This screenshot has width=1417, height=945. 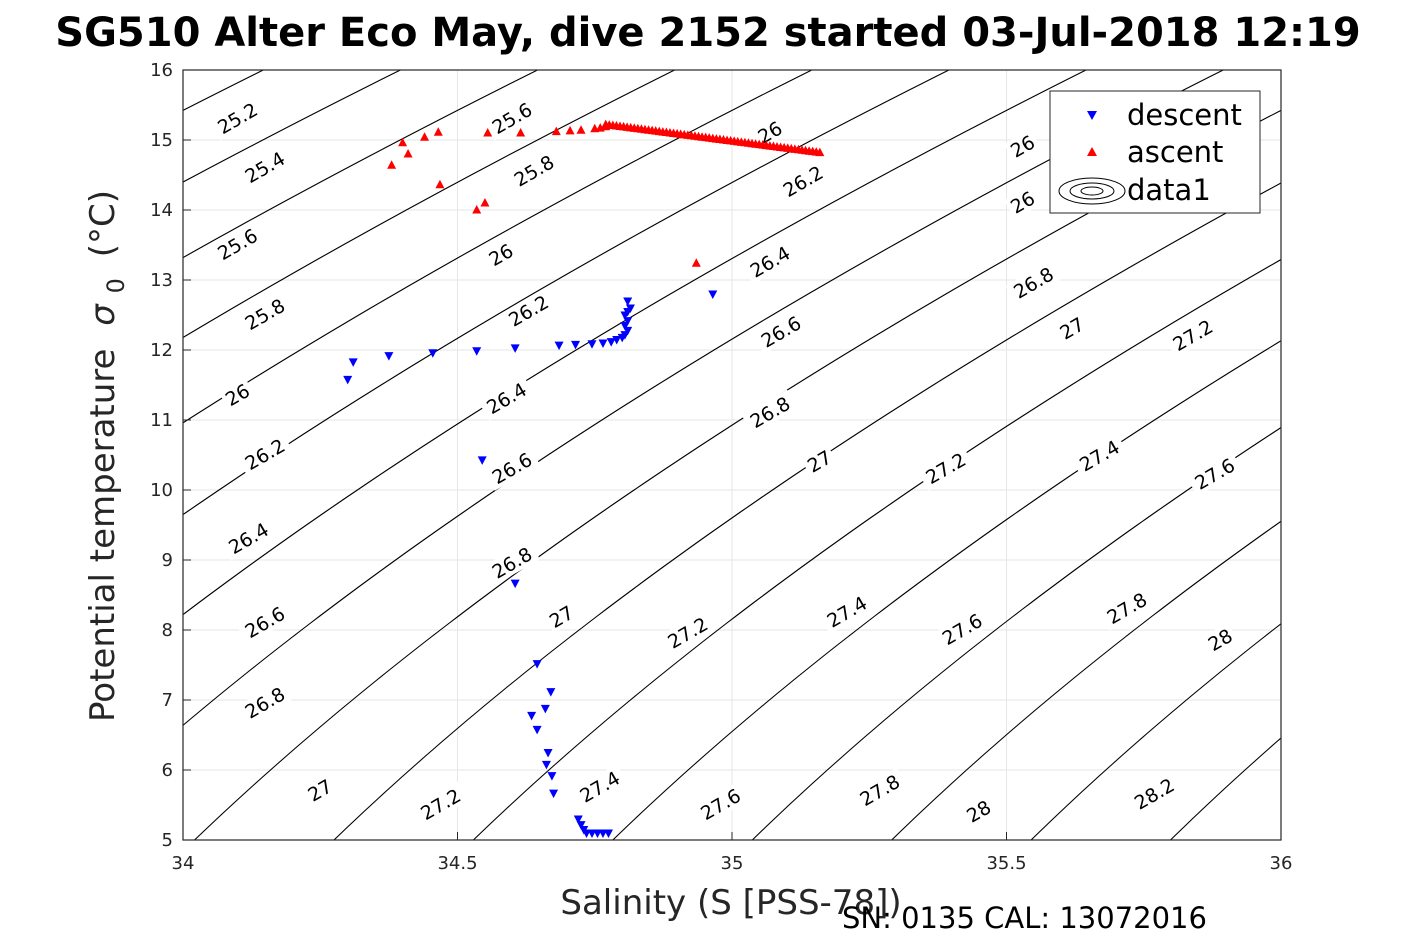 What do you see at coordinates (457, 863) in the screenshot?
I see `x-tick-label: 34.5` at bounding box center [457, 863].